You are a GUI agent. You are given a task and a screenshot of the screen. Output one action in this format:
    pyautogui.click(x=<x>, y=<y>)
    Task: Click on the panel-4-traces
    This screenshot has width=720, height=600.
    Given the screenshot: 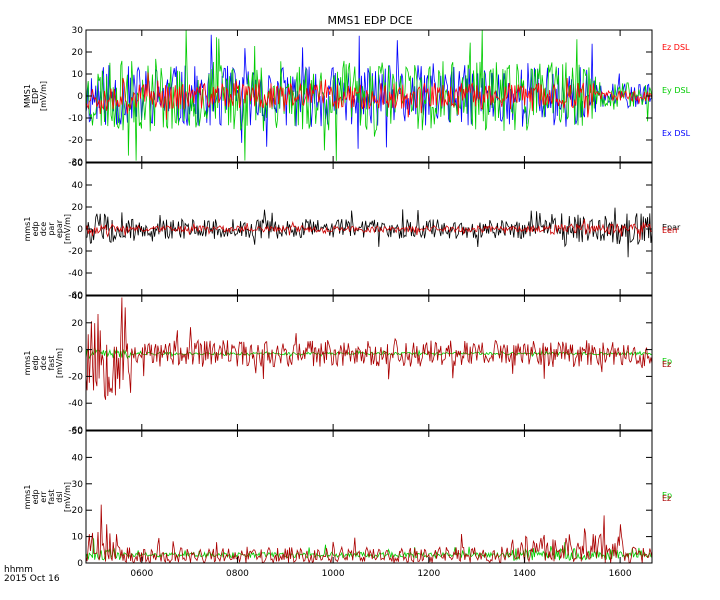 What is the action you would take?
    pyautogui.click(x=369, y=533)
    